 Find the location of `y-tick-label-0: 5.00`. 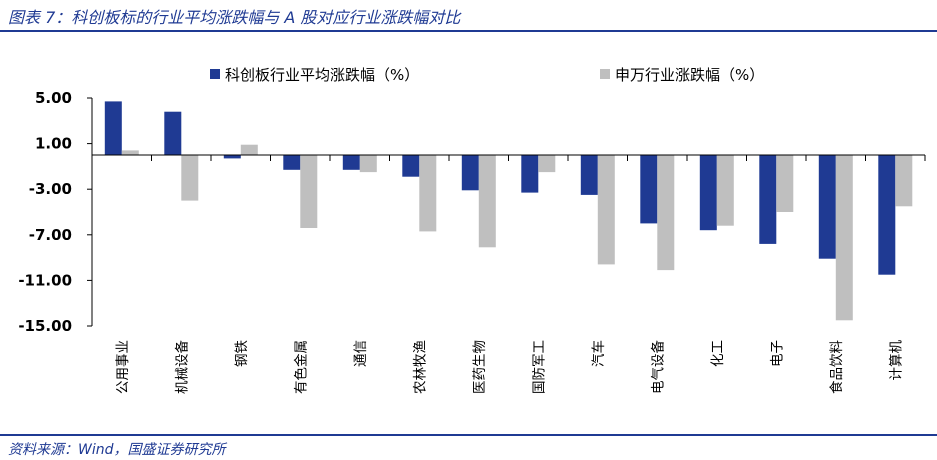

y-tick-label-0: 5.00 is located at coordinates (53, 98).